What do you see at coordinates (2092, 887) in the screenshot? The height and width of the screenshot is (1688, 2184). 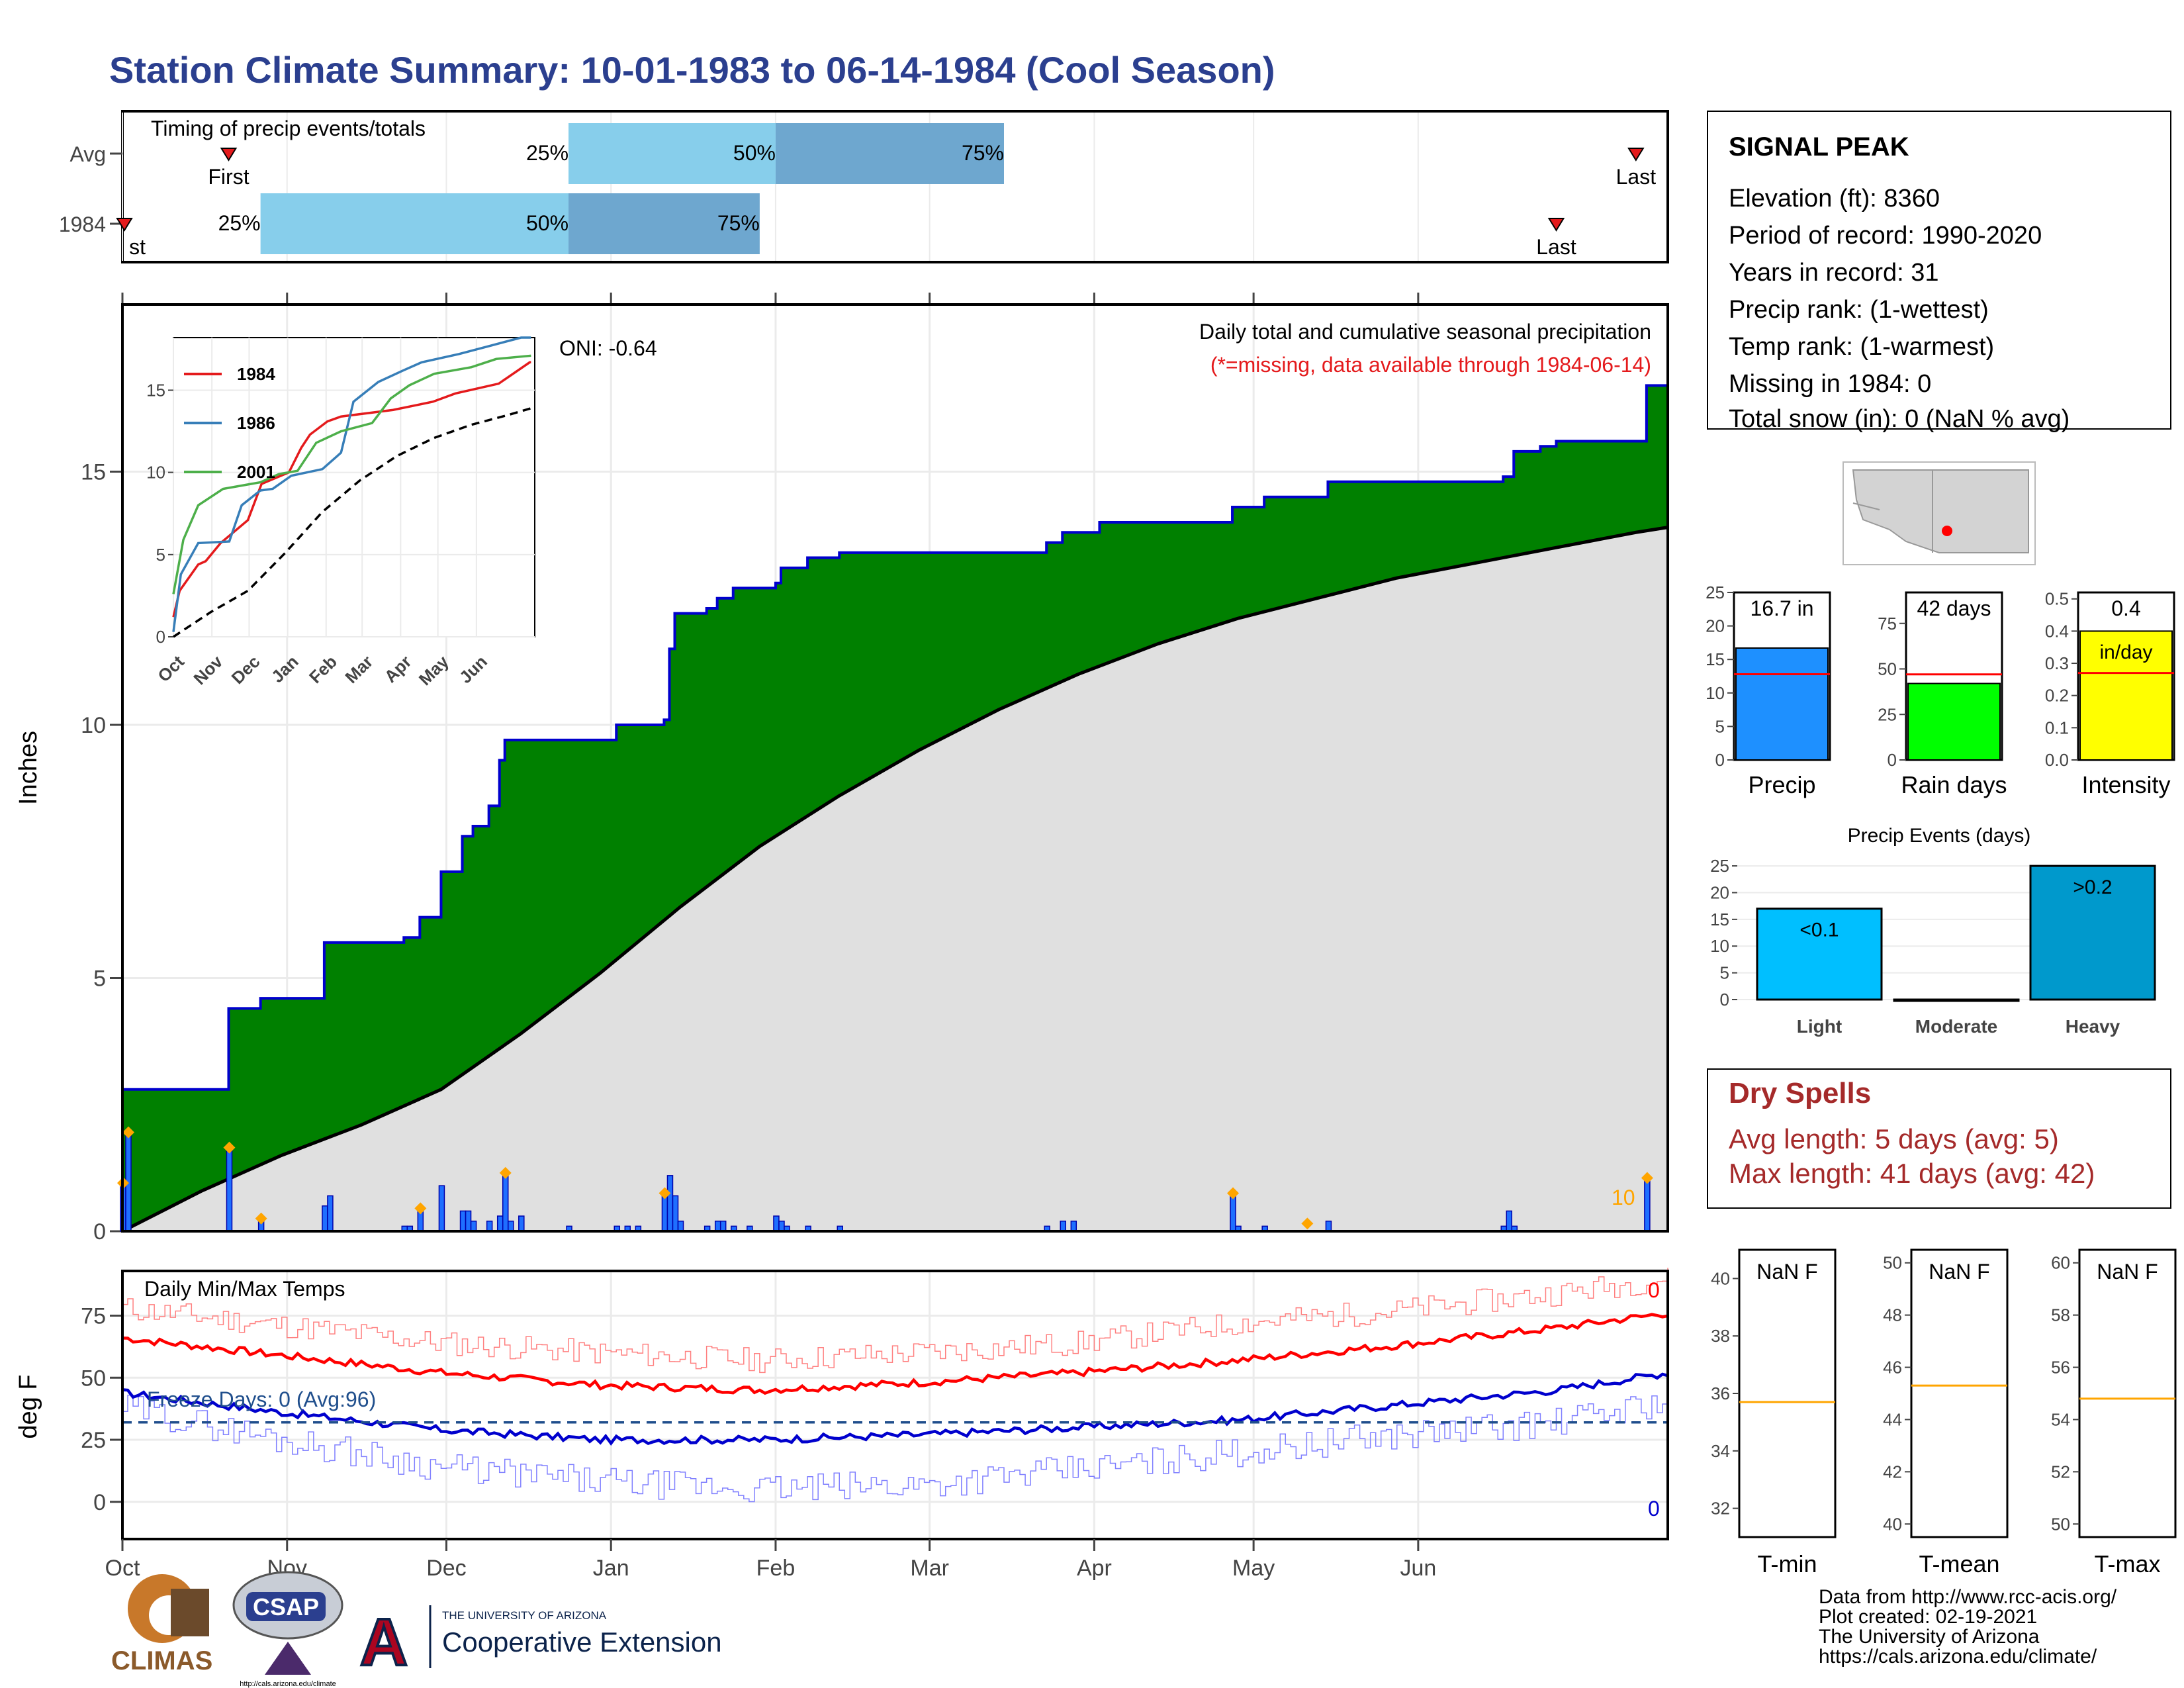 I see `events-bar-label: >0.2` at bounding box center [2092, 887].